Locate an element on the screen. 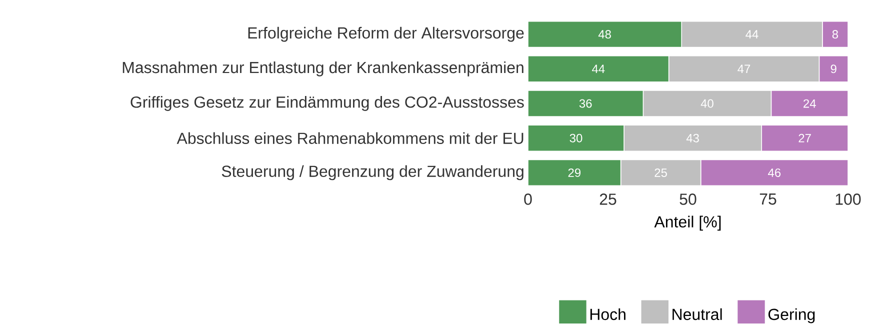 The width and height of the screenshot is (873, 333). legend-label: Neutral is located at coordinates (697, 314).